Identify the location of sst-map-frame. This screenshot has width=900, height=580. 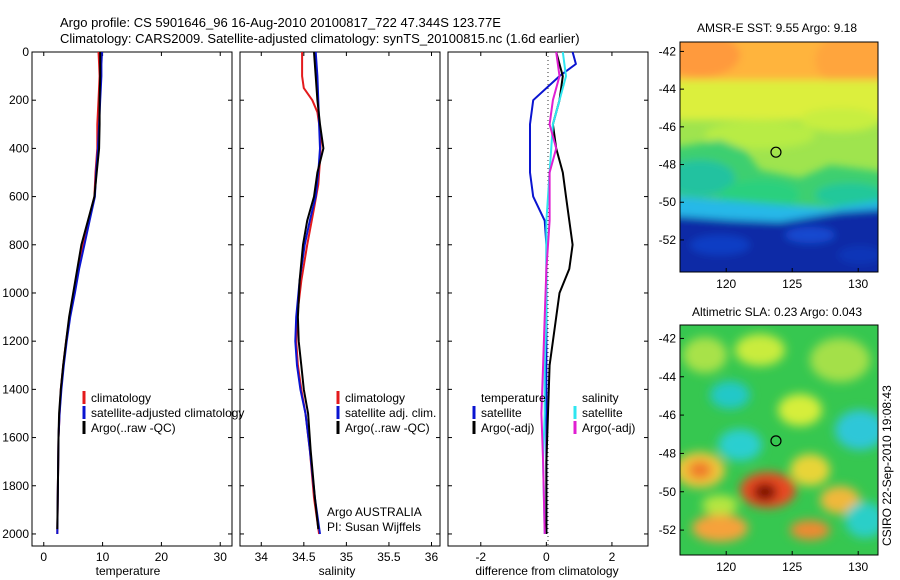
(779, 157).